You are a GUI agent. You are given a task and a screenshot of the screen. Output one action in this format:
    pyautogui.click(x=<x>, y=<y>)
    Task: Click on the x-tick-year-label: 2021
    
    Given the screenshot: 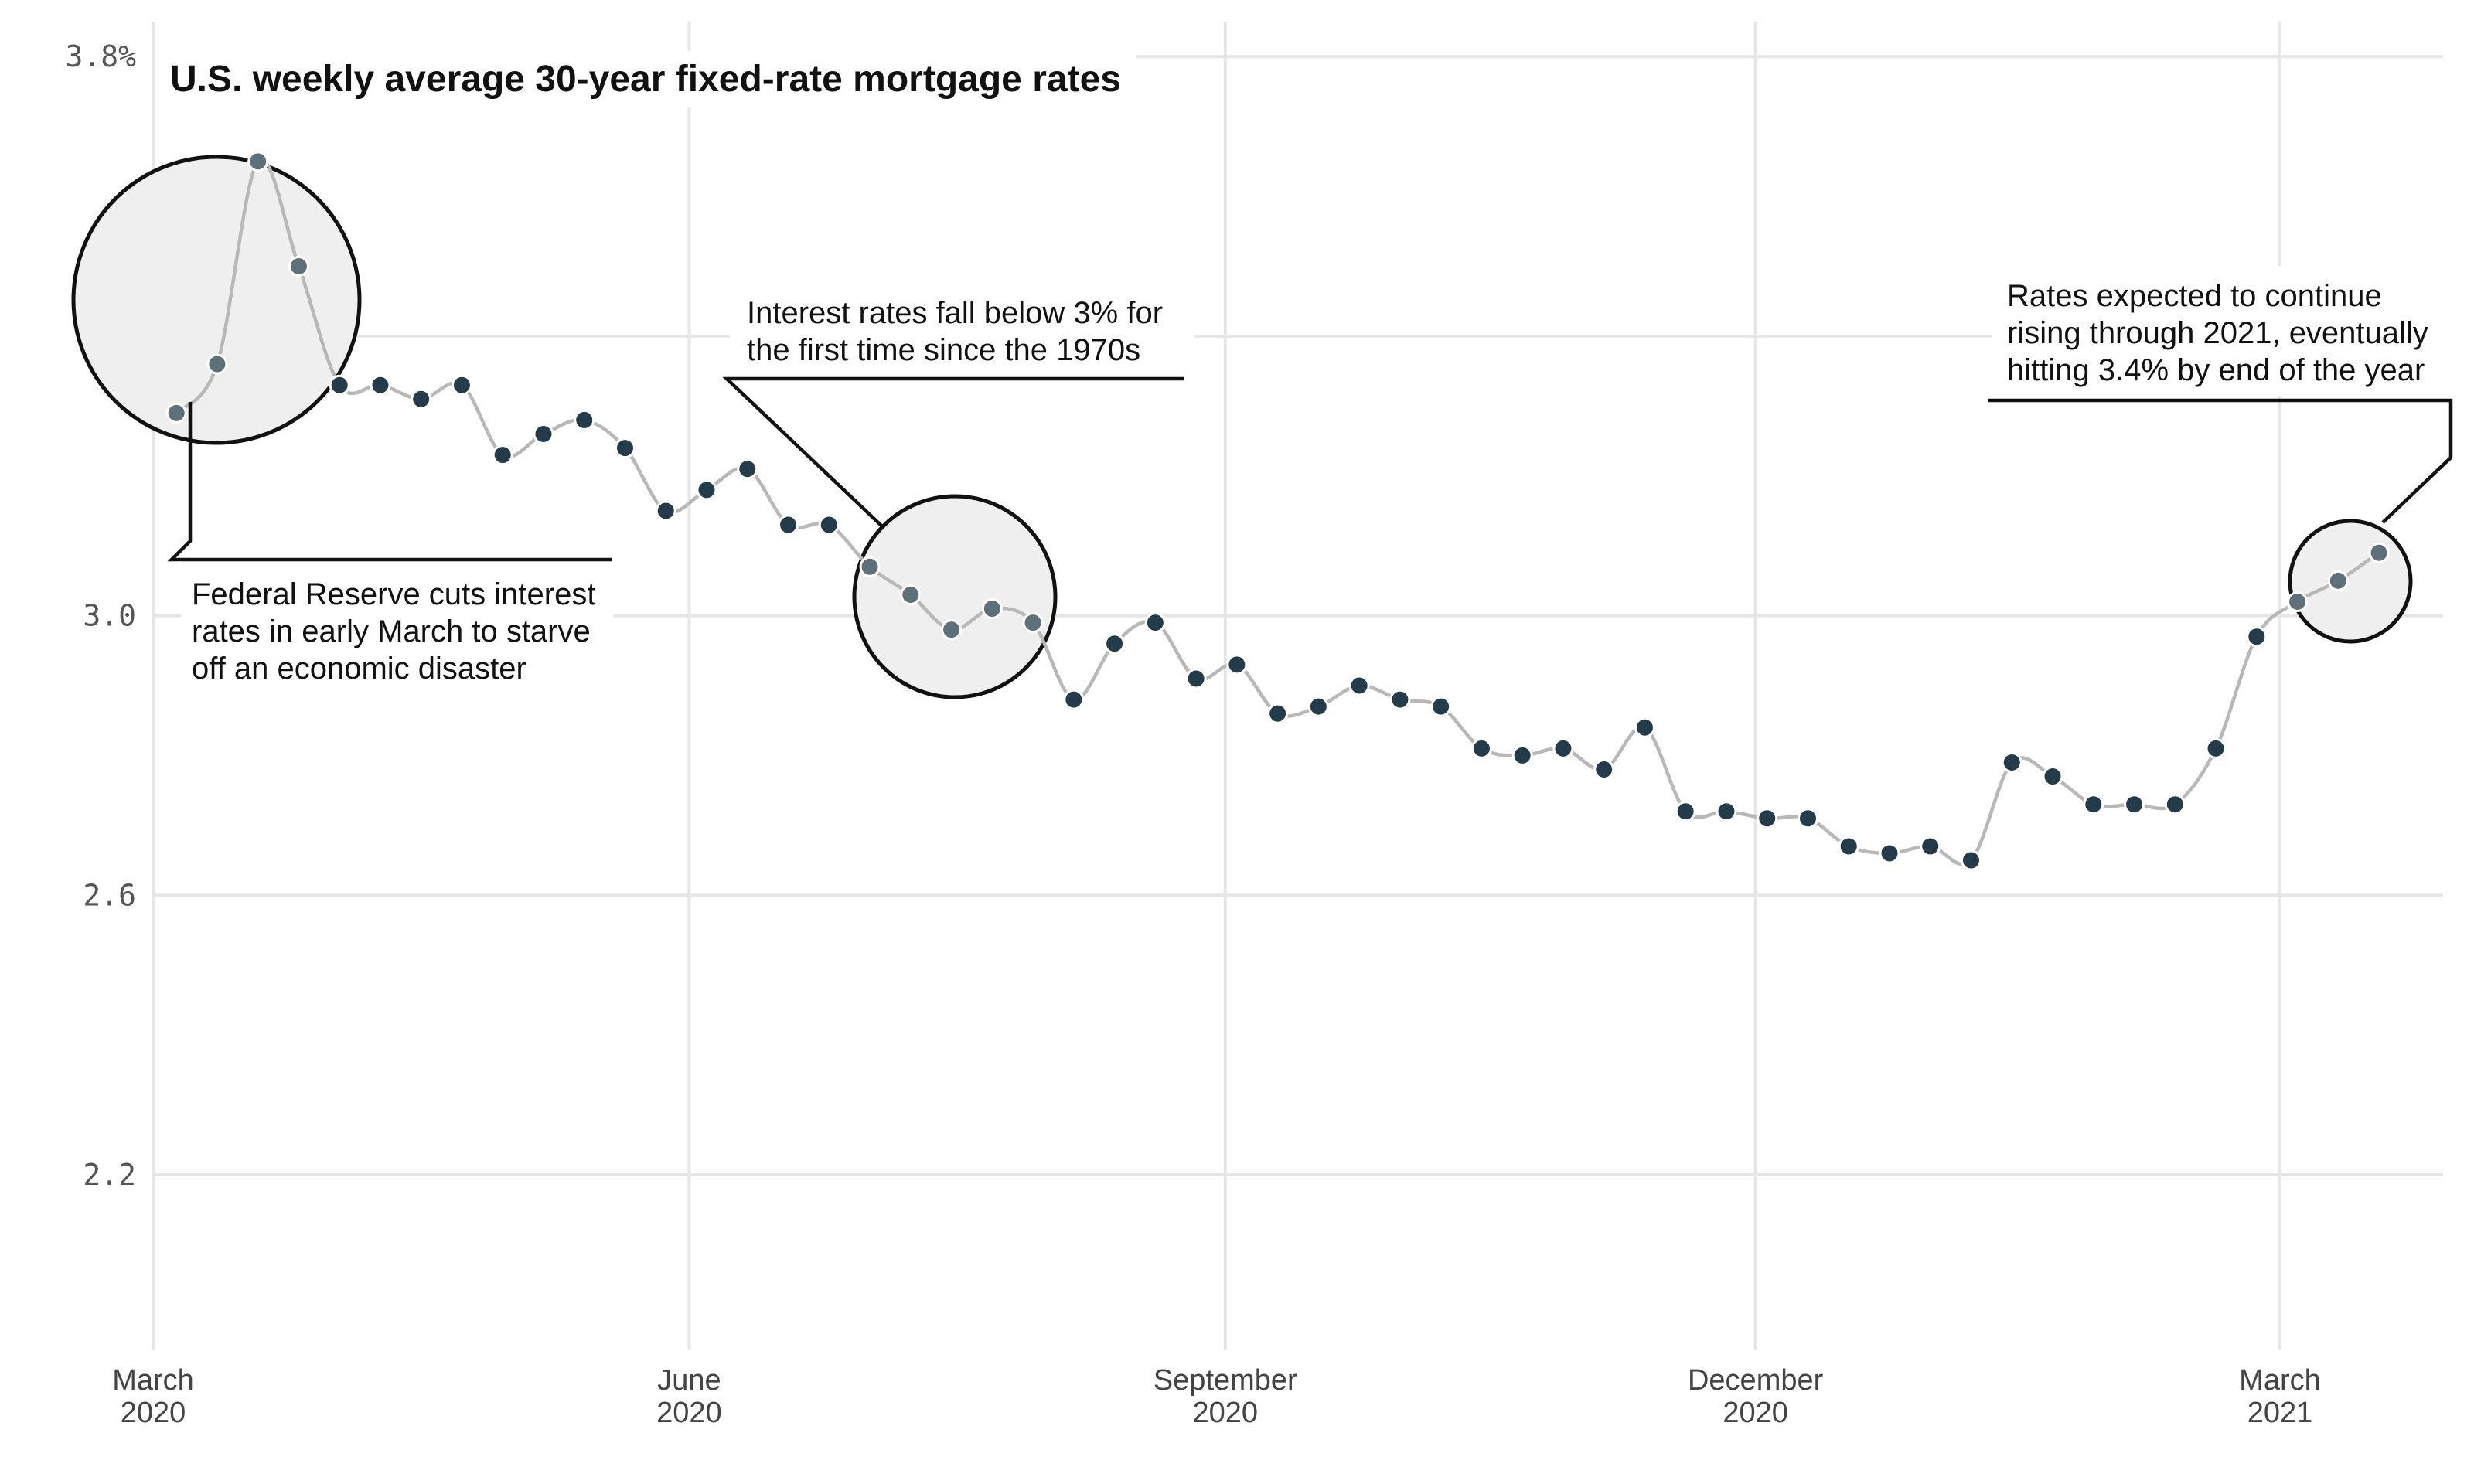 What is the action you would take?
    pyautogui.click(x=2280, y=1413)
    